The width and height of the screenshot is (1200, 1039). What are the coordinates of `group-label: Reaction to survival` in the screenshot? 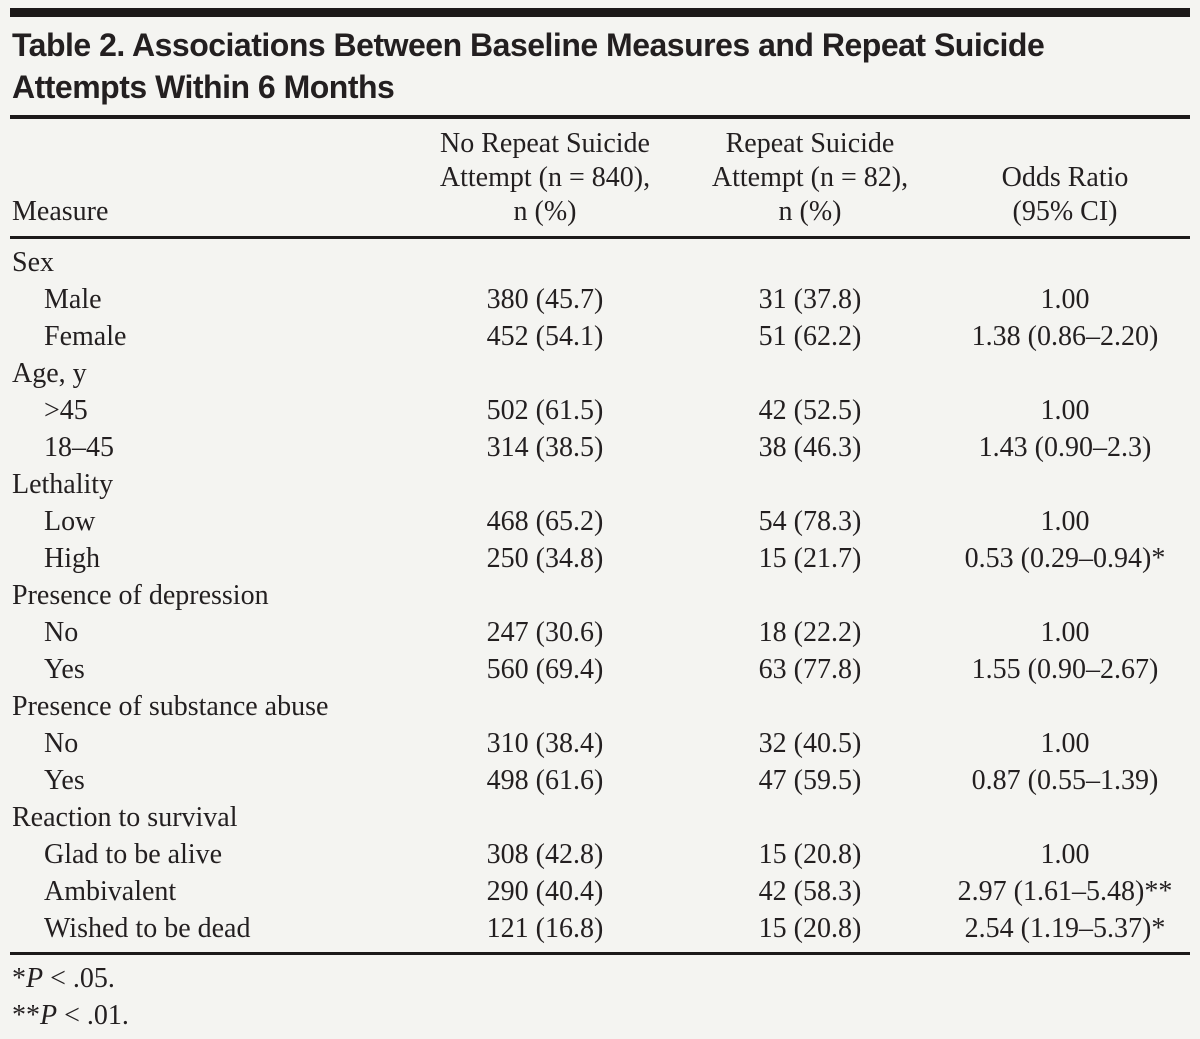 It's located at (125, 817).